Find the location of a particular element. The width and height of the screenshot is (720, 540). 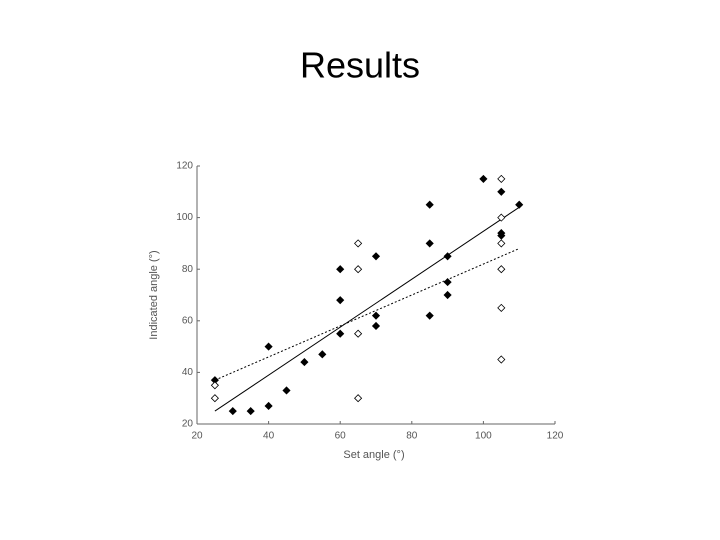

x-tick-label: 60 is located at coordinates (341, 436).